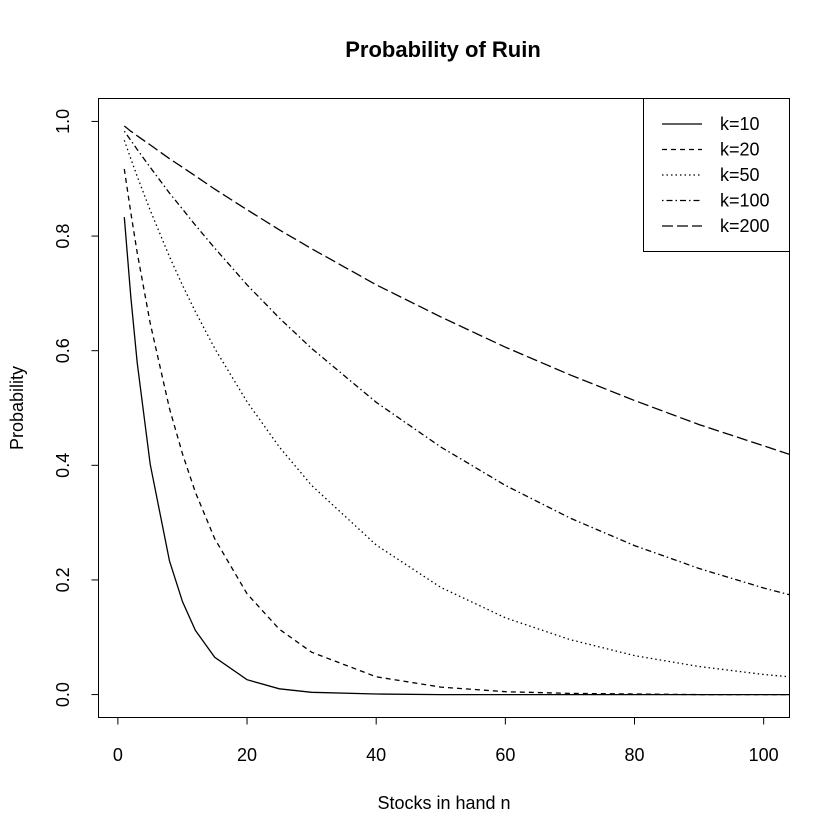  Describe the element at coordinates (745, 201) in the screenshot. I see `legend-label: k=100` at that location.